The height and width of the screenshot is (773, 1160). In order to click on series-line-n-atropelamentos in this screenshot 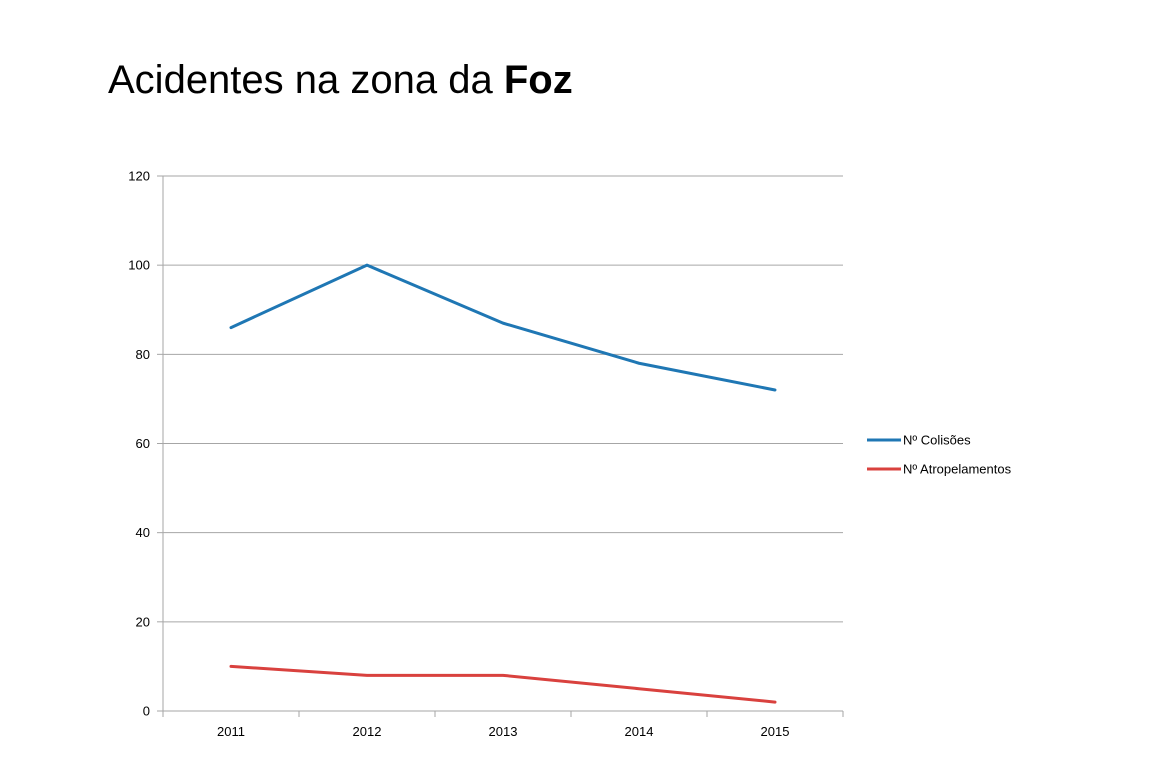, I will do `click(503, 684)`.